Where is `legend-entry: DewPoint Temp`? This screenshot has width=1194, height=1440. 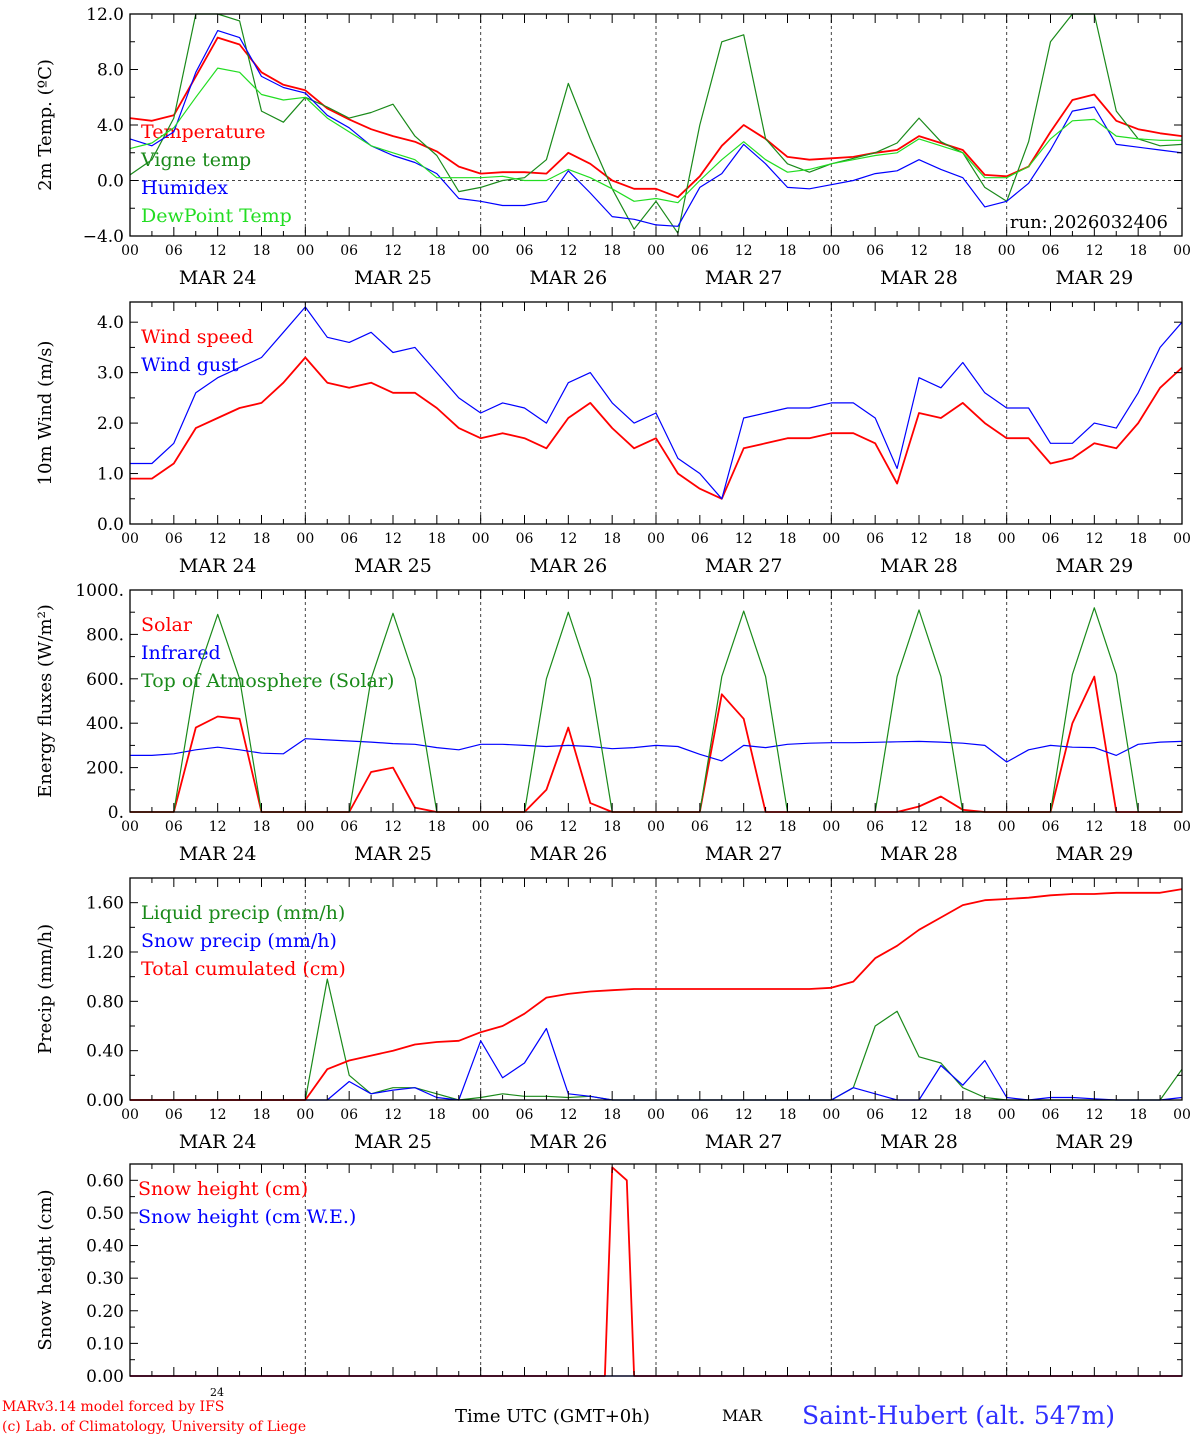
legend-entry: DewPoint Temp is located at coordinates (216, 216).